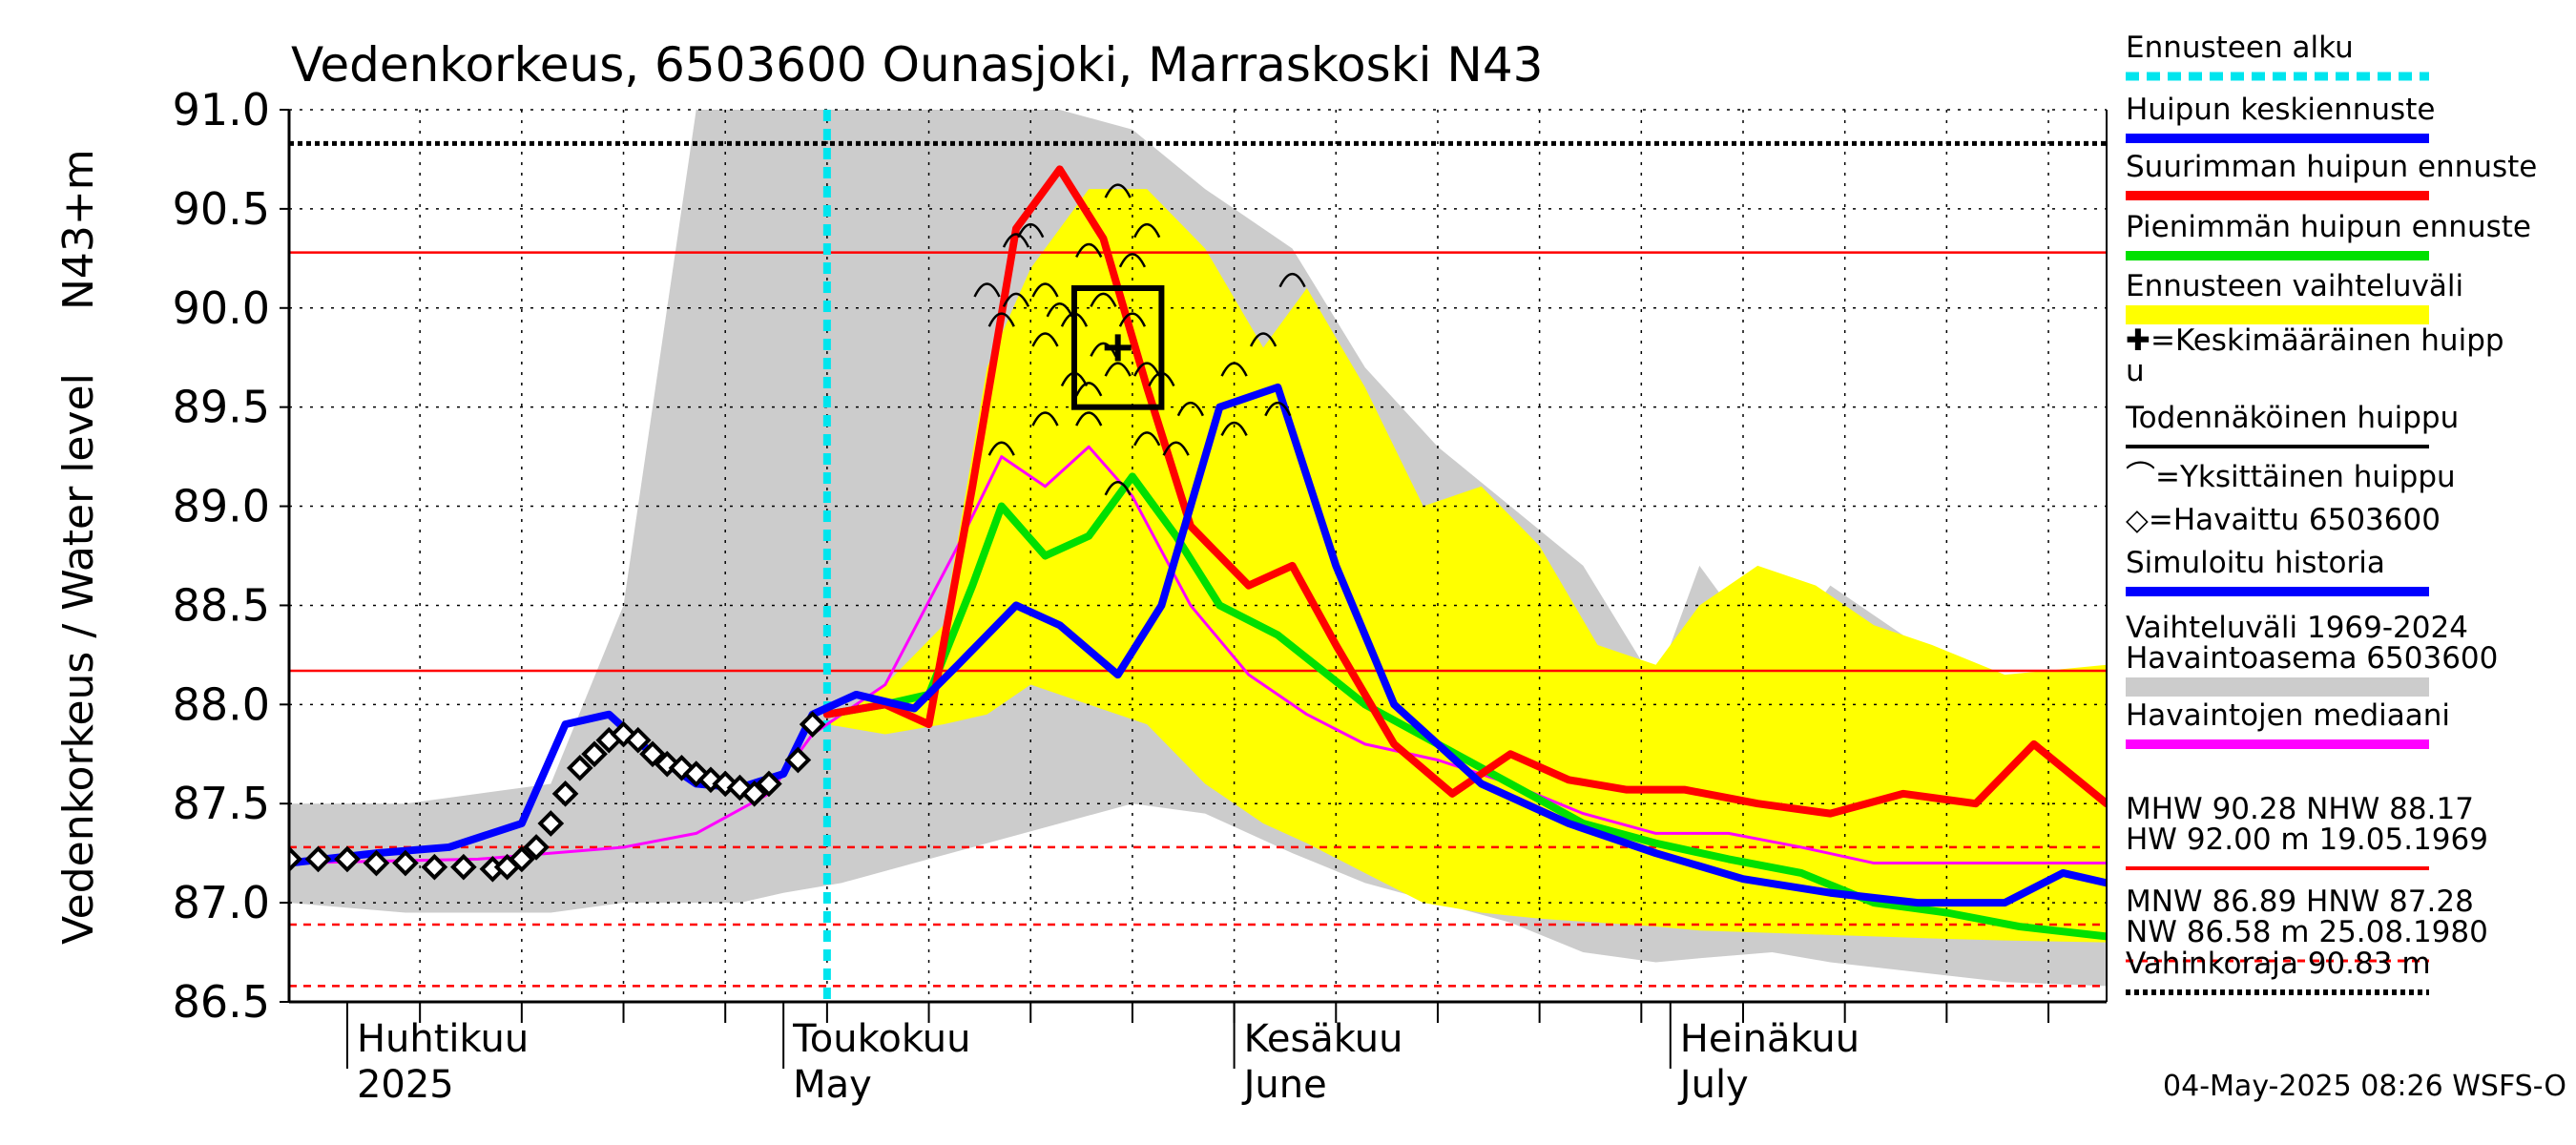 This screenshot has height=1145, width=2576. I want to click on legend-label: Huipun keskiennuste, so click(2280, 110).